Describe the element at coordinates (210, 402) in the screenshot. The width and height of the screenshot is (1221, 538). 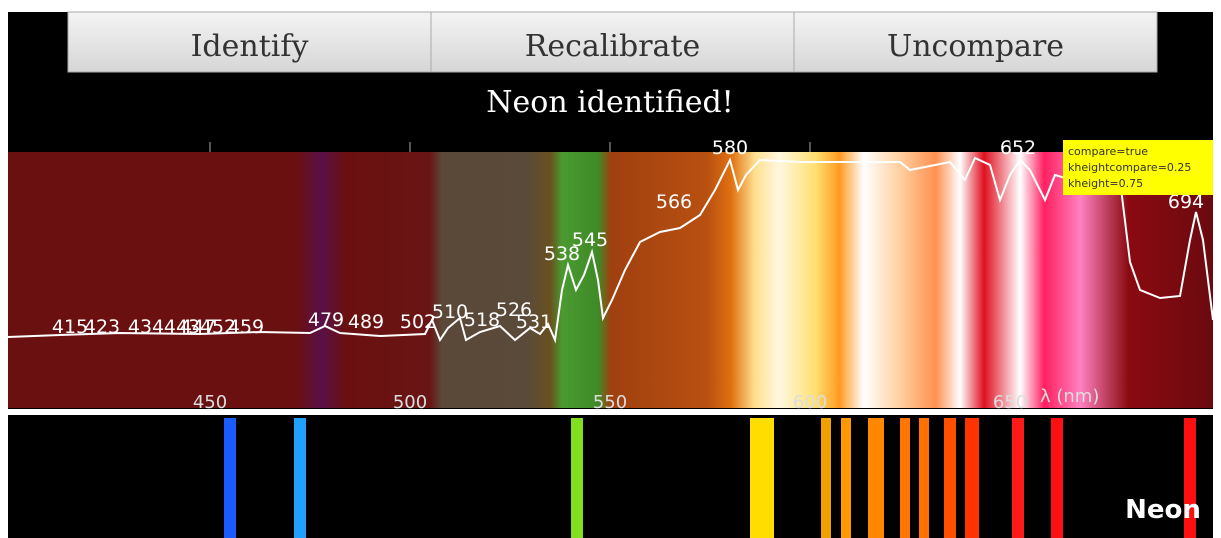
I see `axis-tick-label: 450` at that location.